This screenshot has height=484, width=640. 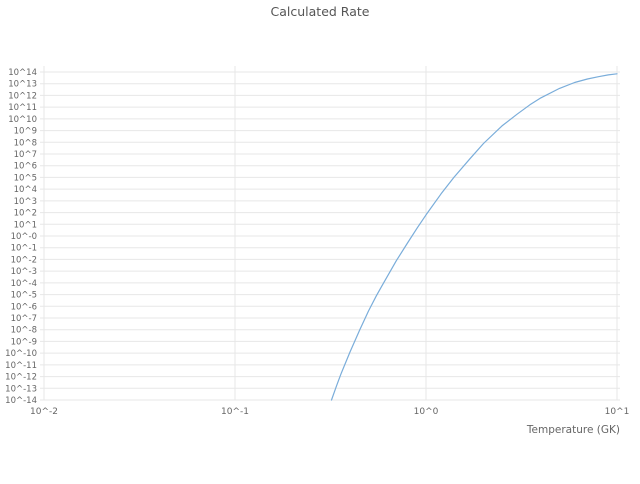 What do you see at coordinates (22, 73) in the screenshot?
I see `y-tick-label: 10^14` at bounding box center [22, 73].